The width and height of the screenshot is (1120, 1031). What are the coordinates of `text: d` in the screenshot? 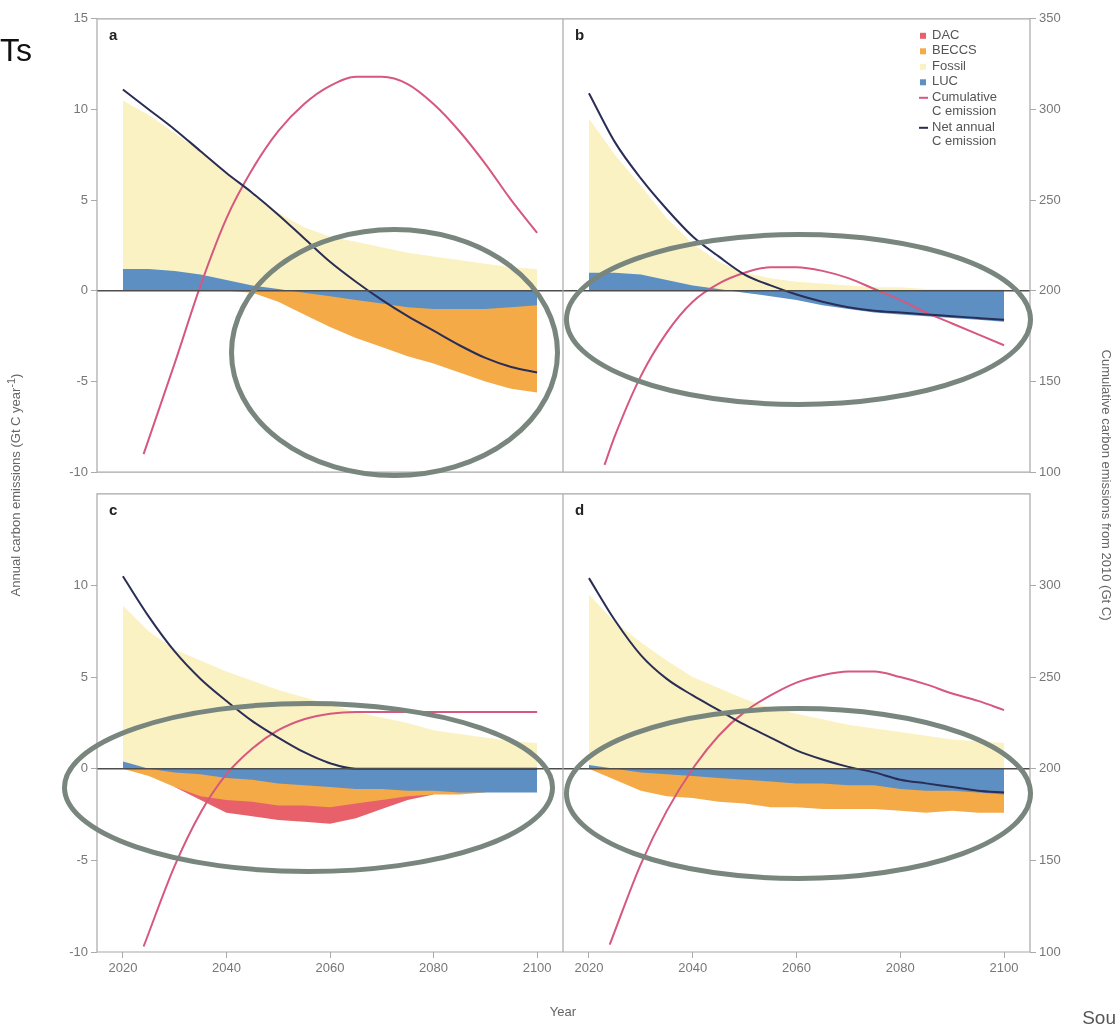 It's located at (580, 510).